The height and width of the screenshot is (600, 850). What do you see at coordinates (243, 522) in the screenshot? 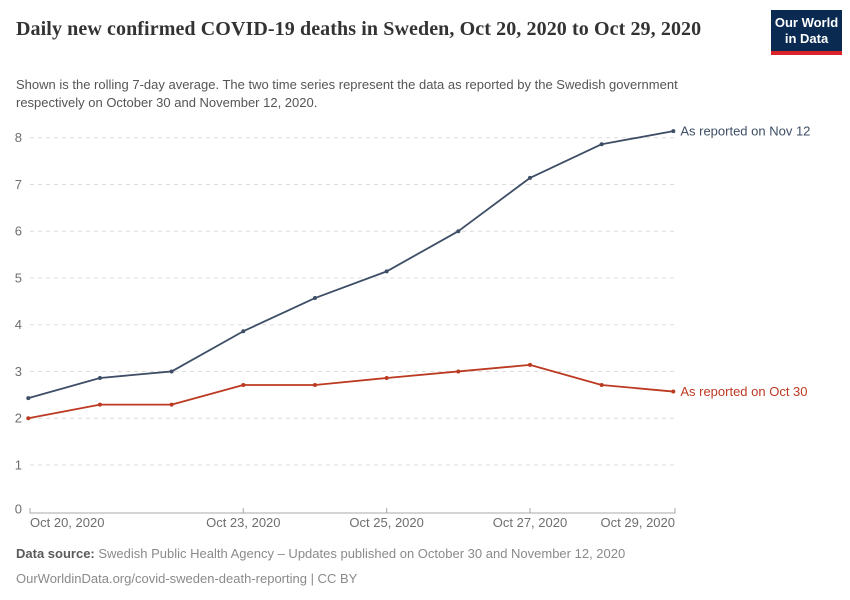
I see `x-tick-label: Oct 23, 2020` at bounding box center [243, 522].